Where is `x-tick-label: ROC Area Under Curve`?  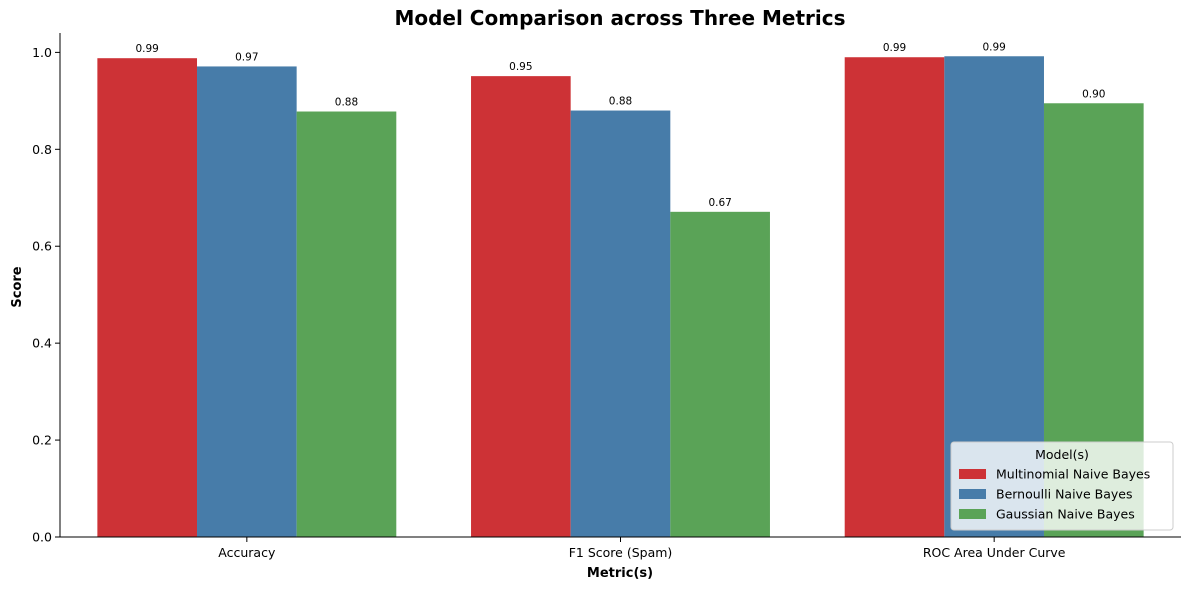
x-tick-label: ROC Area Under Curve is located at coordinates (994, 552).